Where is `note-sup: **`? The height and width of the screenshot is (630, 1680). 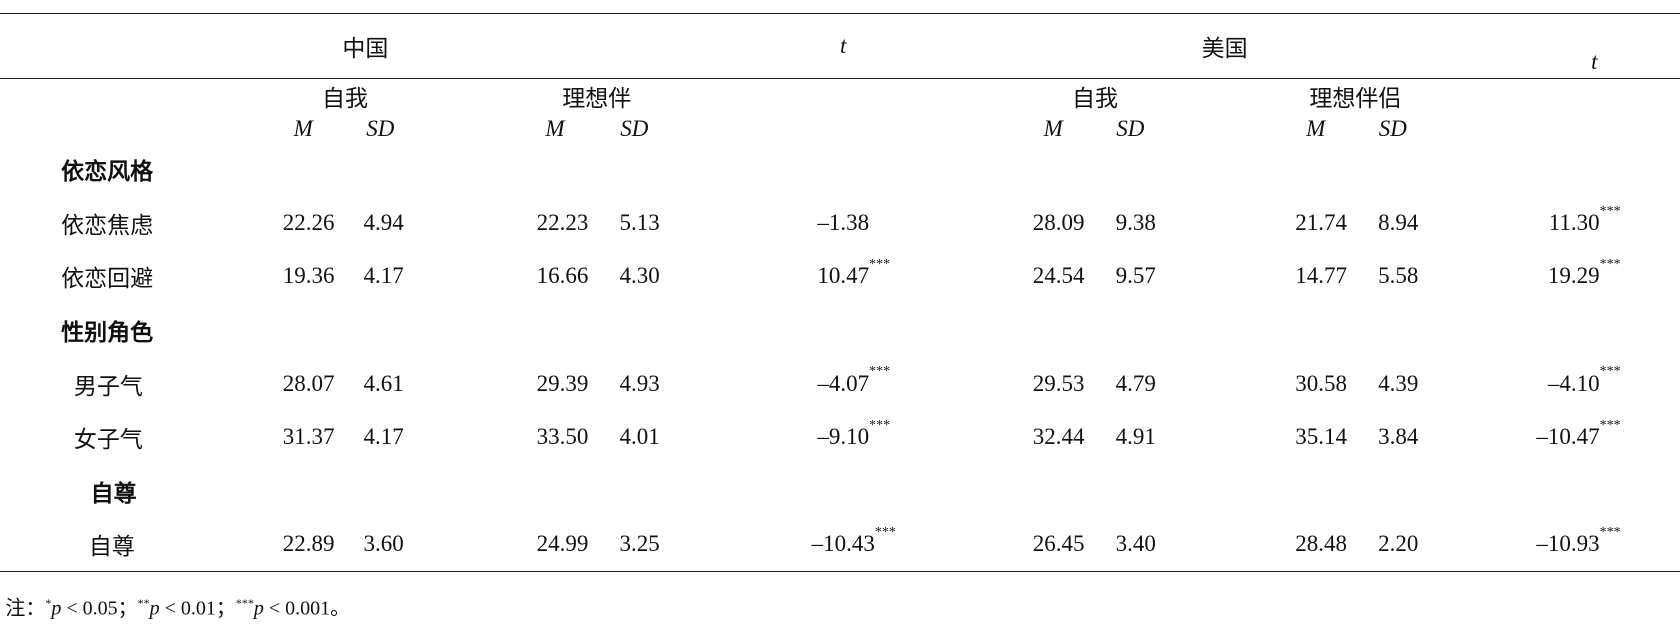
note-sup: ** is located at coordinates (143, 603).